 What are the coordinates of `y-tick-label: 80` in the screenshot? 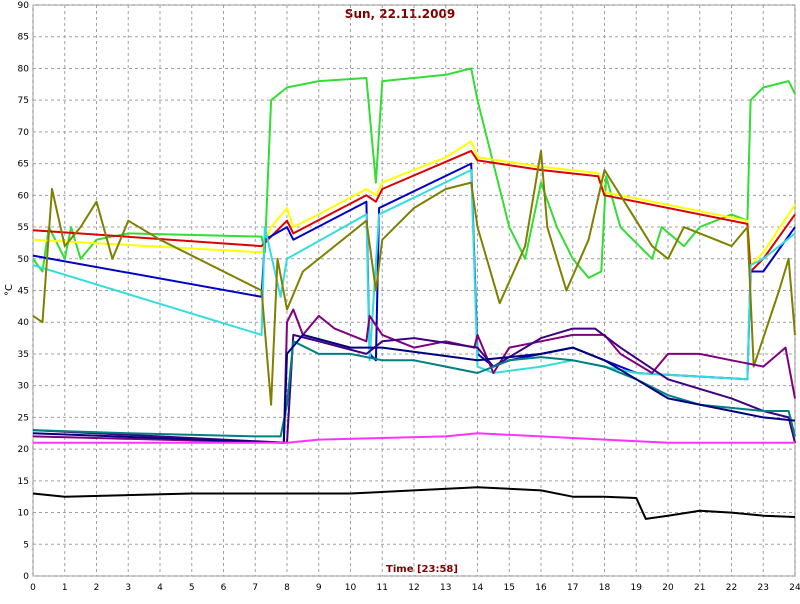 It's located at (24, 69).